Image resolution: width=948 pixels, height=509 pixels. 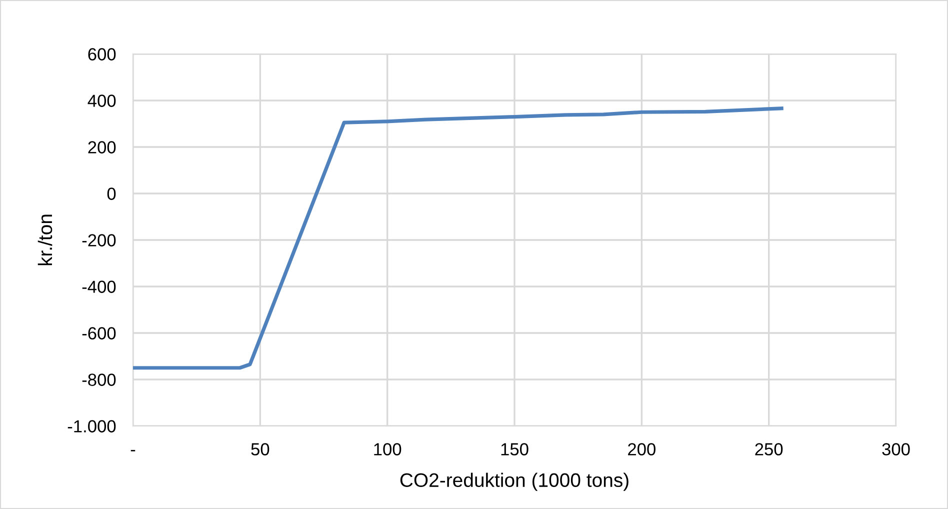 What do you see at coordinates (514, 481) in the screenshot?
I see `x-axis-title: CO2-reduktion (1000 tons)` at bounding box center [514, 481].